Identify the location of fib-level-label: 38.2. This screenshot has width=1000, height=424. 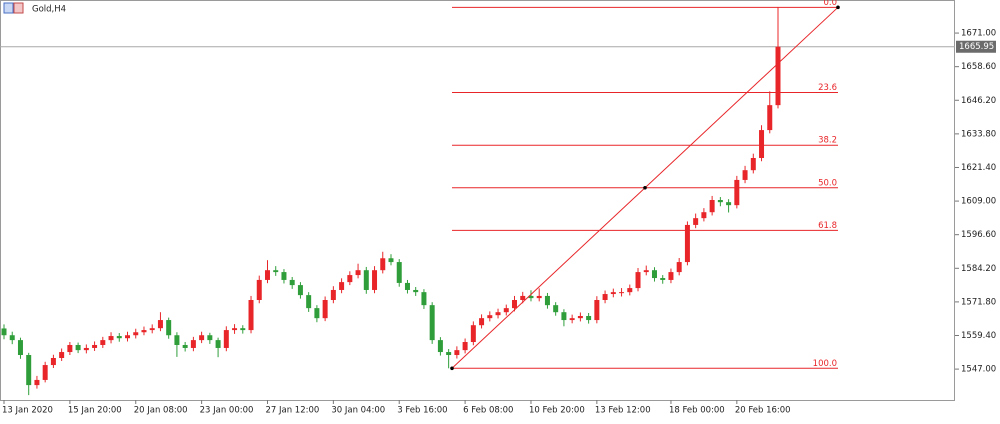
(827, 141).